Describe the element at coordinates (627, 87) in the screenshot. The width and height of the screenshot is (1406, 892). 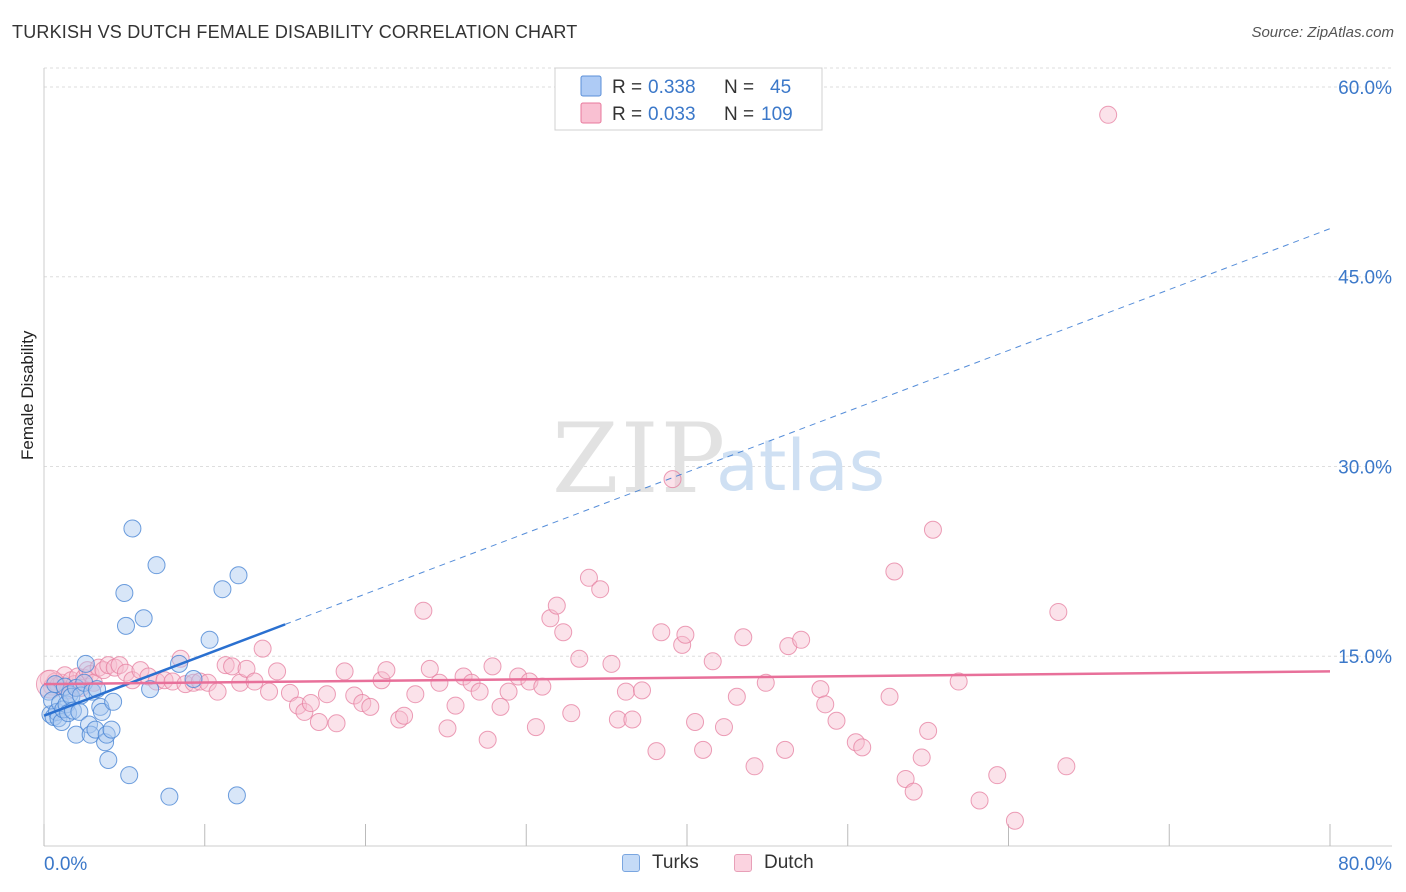
I see `legend-r-label-turks: R =` at that location.